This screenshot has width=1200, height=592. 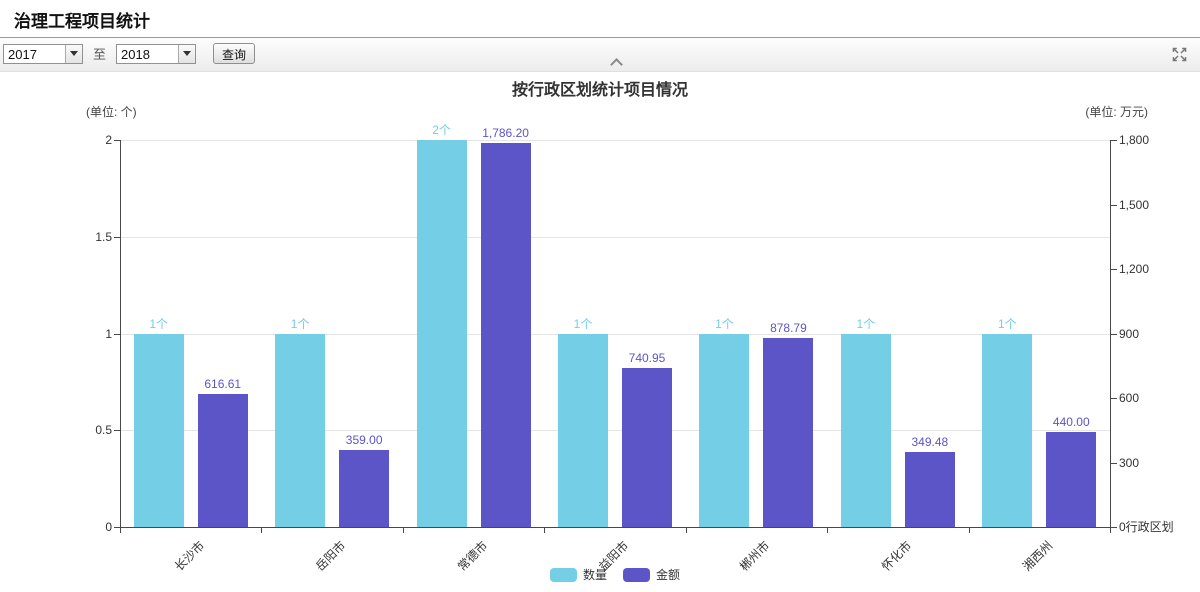 I want to click on fullscreen-expand-icon, so click(x=1179, y=54).